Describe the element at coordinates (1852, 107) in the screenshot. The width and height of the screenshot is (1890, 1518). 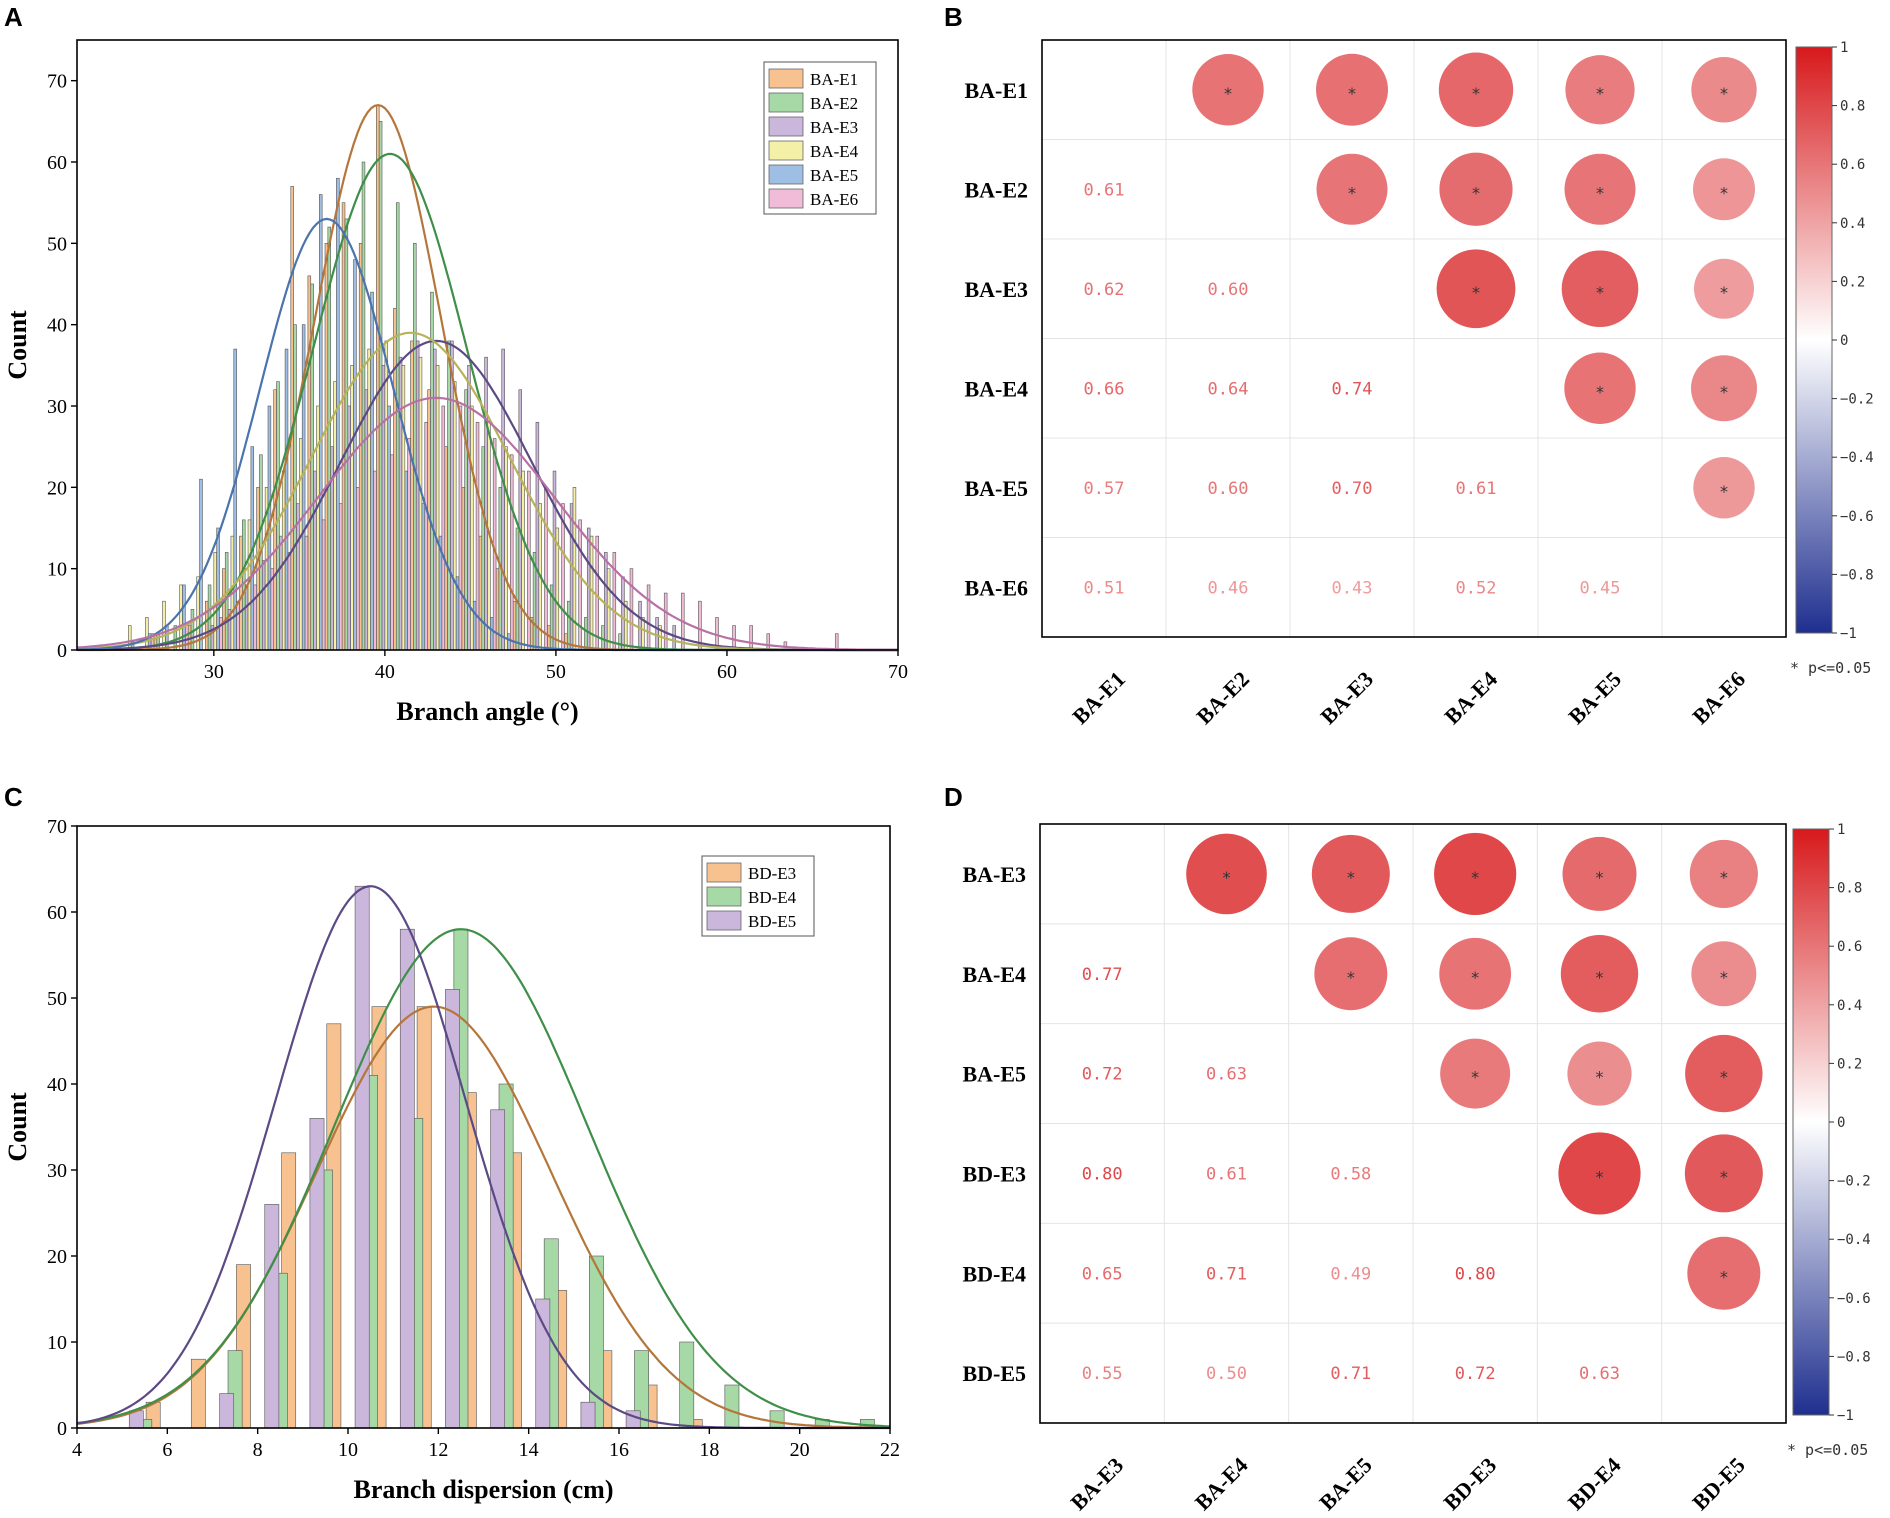
I see `colorbar-tick-label: 0.8` at that location.